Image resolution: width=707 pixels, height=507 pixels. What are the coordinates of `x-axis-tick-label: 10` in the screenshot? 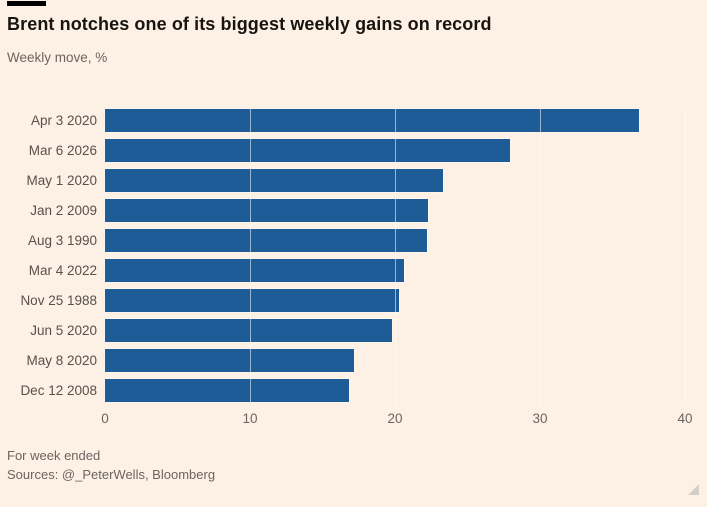 It's located at (250, 418).